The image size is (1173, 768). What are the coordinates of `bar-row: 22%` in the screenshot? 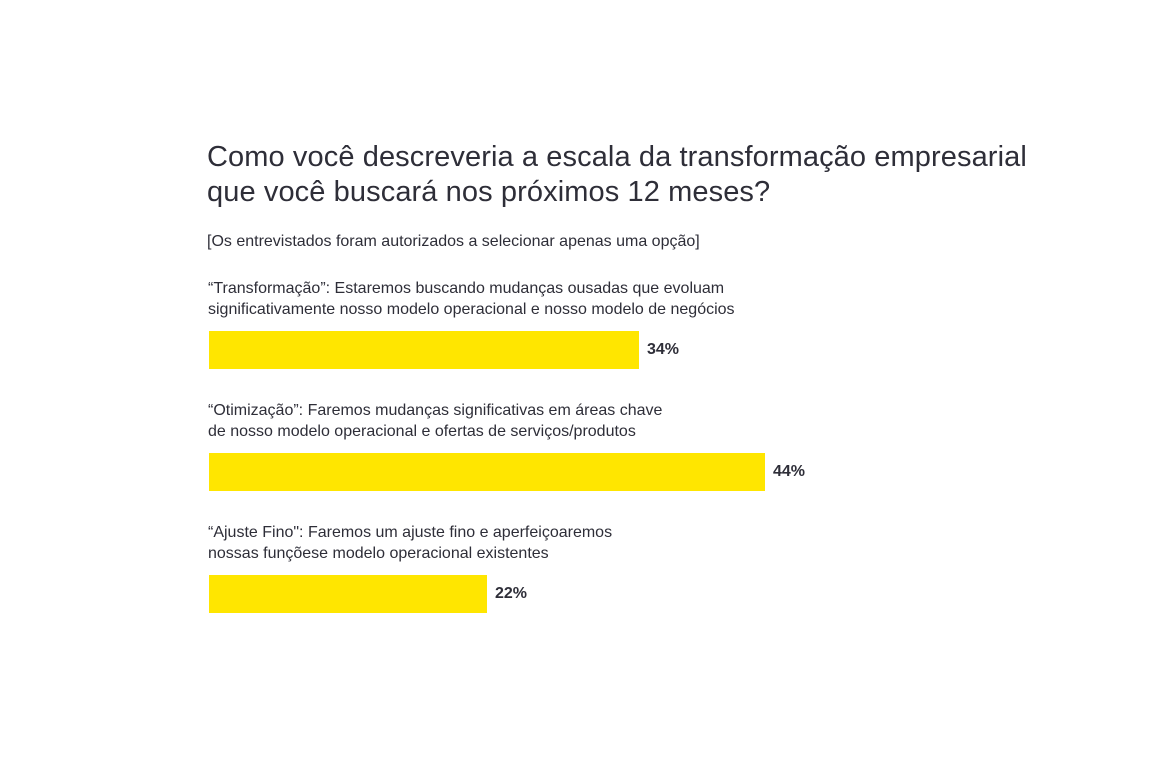 It's located at (617, 594).